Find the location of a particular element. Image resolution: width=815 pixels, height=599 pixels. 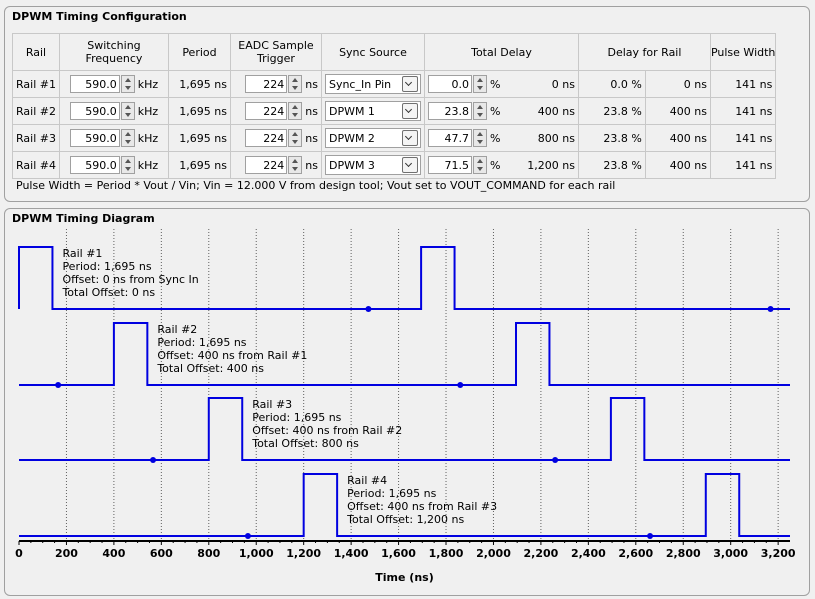

rail-delay-ns: 0 ns is located at coordinates (695, 84).